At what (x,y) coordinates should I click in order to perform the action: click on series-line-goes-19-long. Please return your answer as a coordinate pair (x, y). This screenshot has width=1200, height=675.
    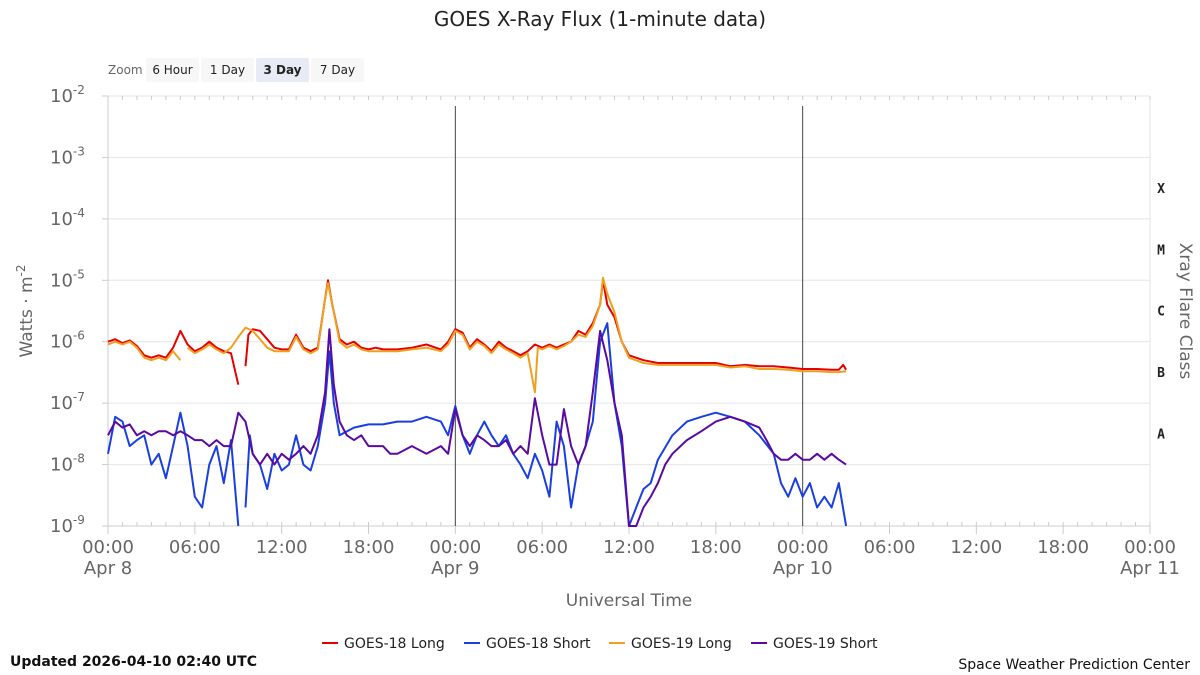
    Looking at the image, I should click on (477, 335).